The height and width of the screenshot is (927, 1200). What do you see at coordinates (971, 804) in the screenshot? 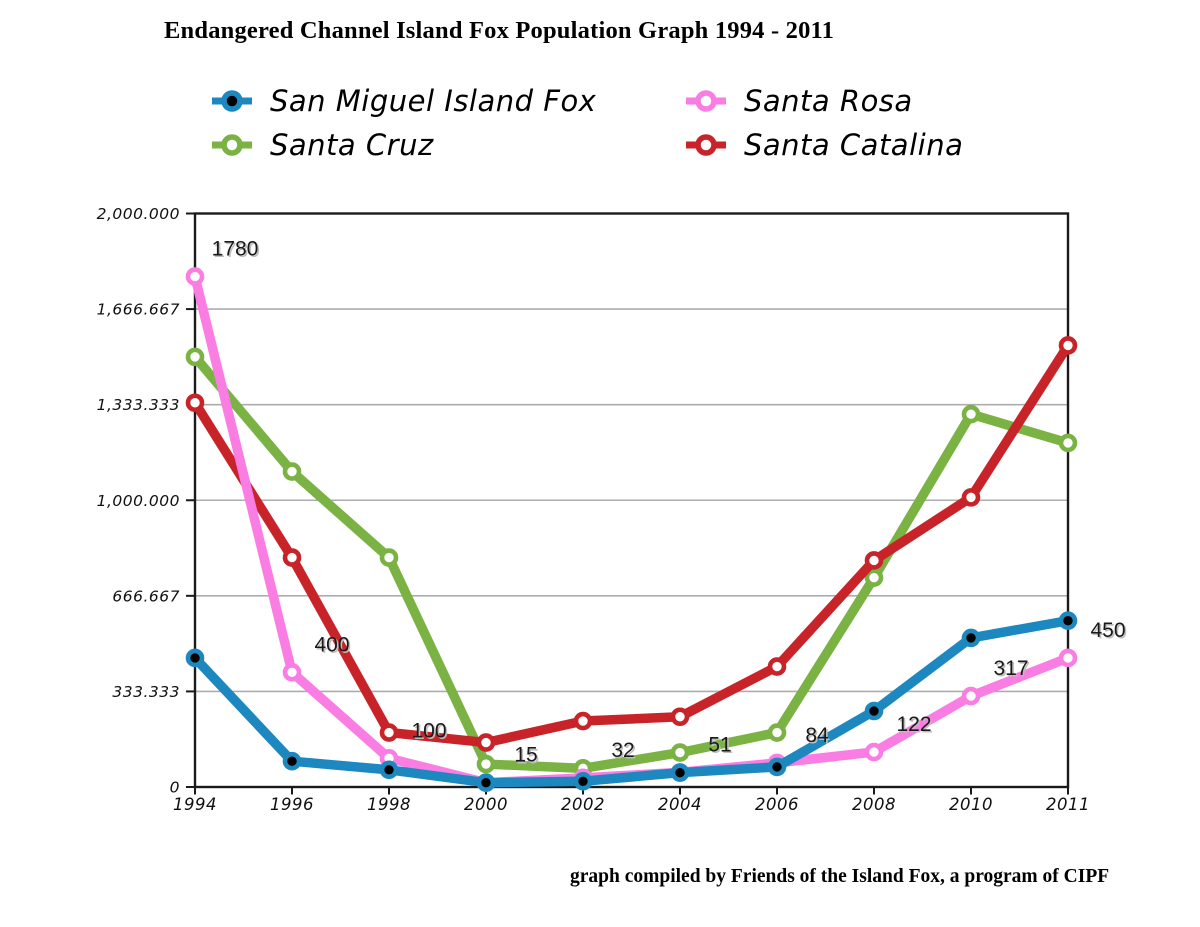
I see `x-tick-label: 2010` at bounding box center [971, 804].